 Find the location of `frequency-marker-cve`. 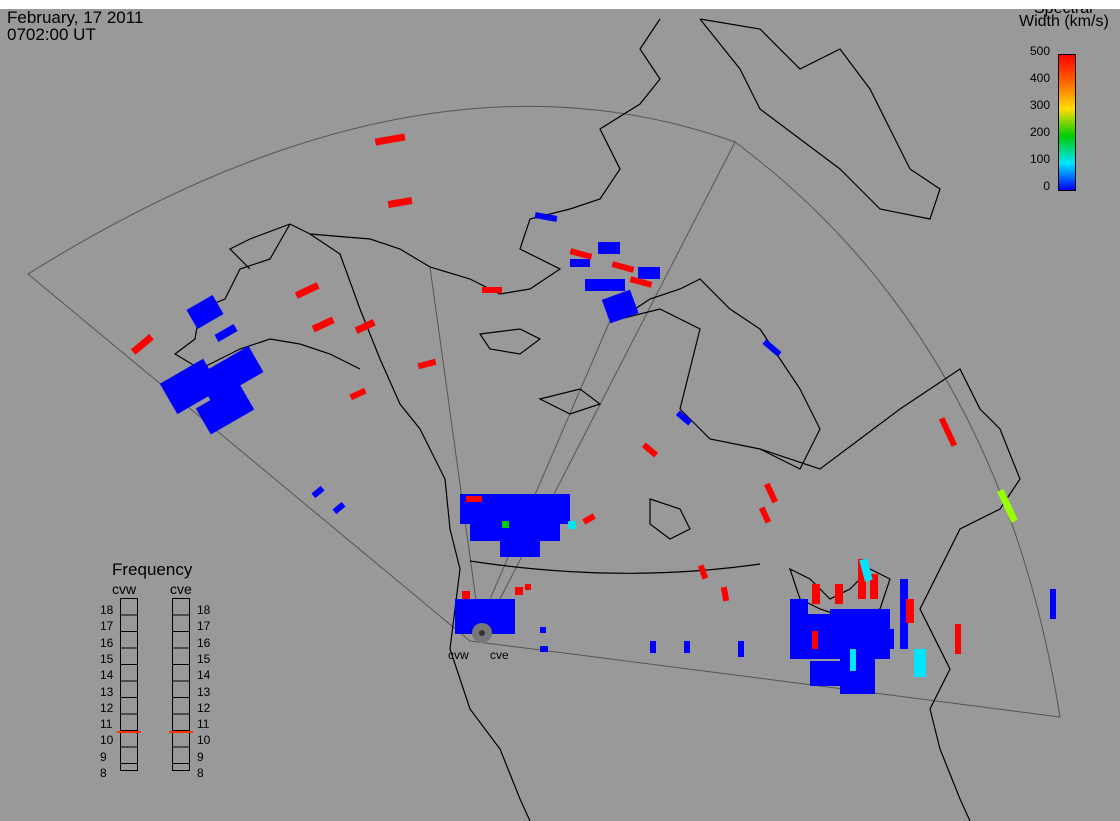

frequency-marker-cve is located at coordinates (181, 731).